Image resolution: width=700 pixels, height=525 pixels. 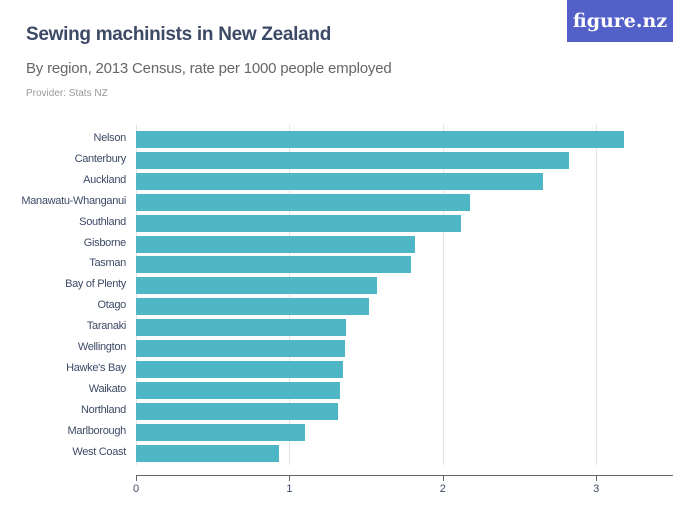 I want to click on category-label: Nelson, so click(x=110, y=138).